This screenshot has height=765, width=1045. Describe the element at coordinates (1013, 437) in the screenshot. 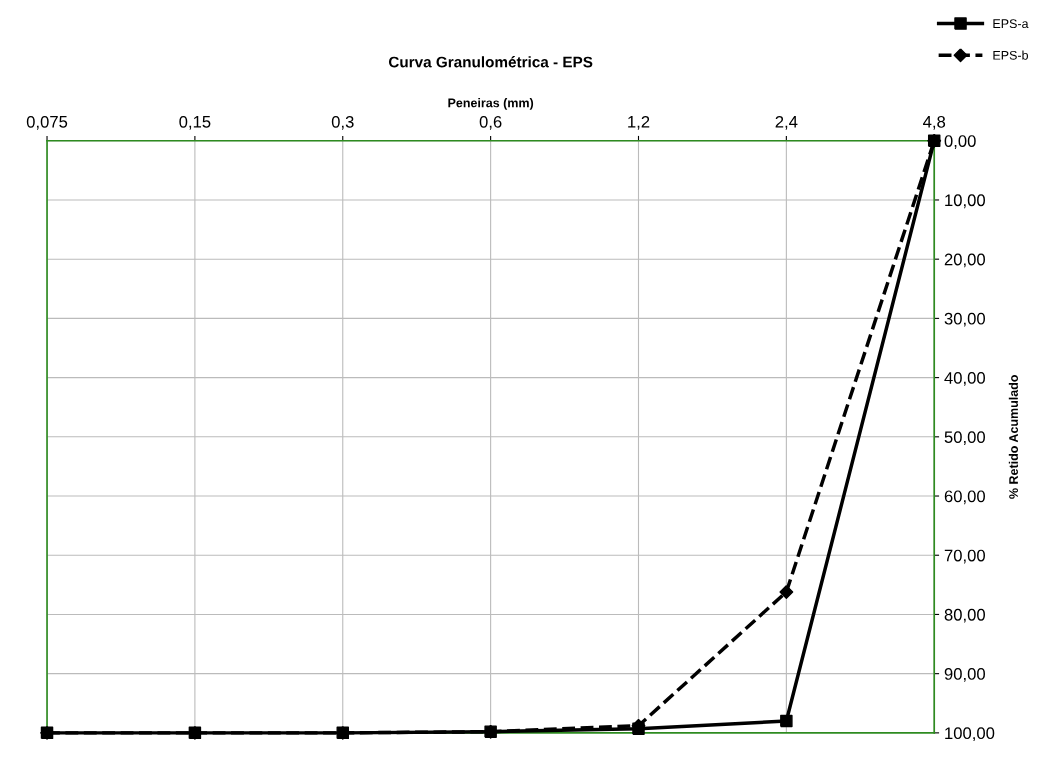

I see `y-axis-title: % Retido Acumulado` at that location.